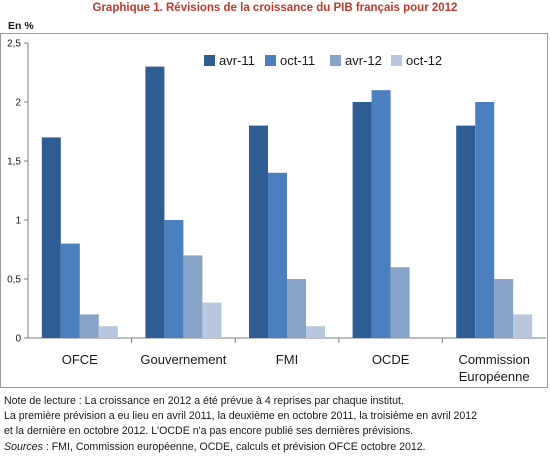  I want to click on unit-label: En %, so click(21, 26).